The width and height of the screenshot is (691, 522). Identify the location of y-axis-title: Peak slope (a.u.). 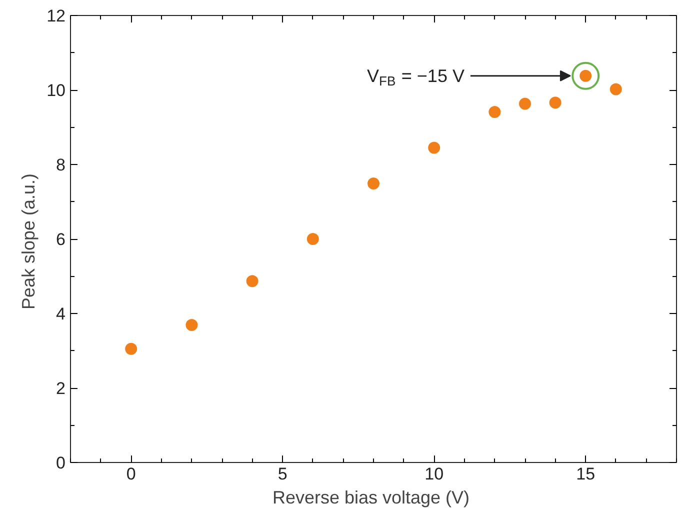
(28, 241).